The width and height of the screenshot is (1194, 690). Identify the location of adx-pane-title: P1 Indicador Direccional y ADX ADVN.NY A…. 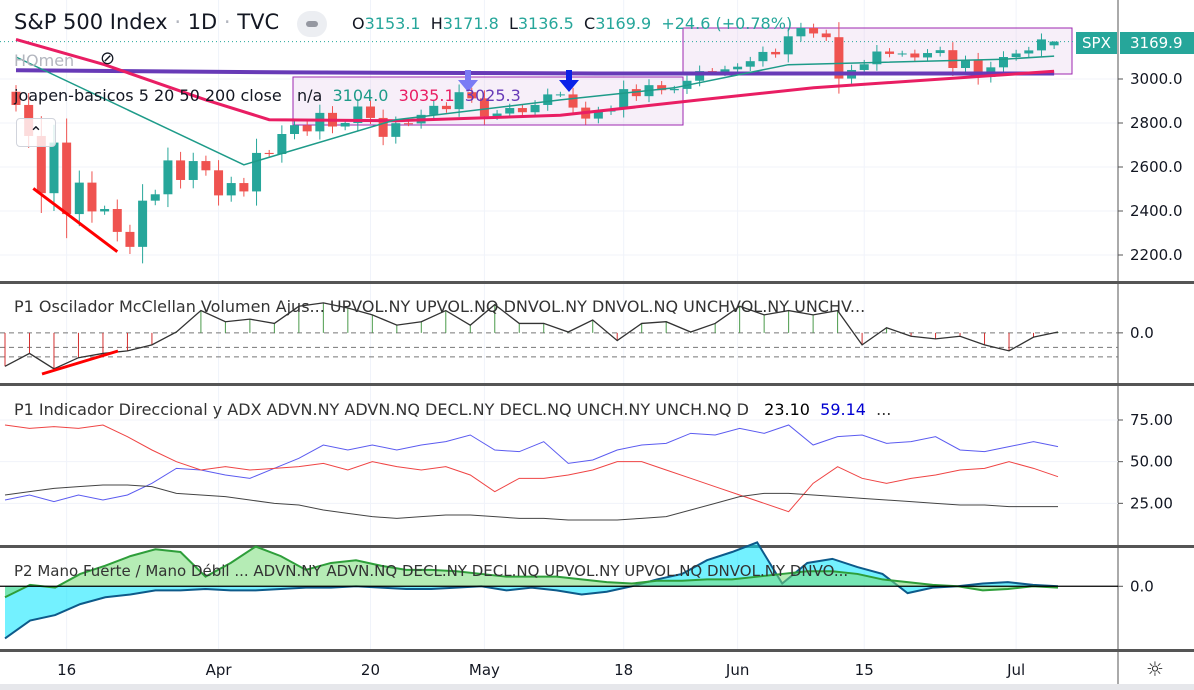
(452, 409).